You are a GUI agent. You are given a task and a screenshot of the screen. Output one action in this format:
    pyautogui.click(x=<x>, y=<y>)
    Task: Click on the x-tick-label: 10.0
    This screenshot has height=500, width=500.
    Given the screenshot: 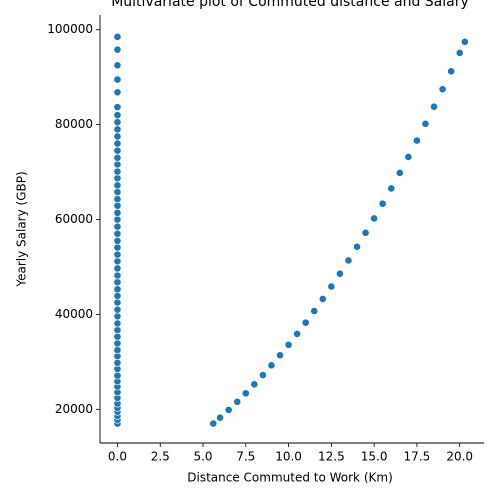 What is the action you would take?
    pyautogui.click(x=288, y=457)
    